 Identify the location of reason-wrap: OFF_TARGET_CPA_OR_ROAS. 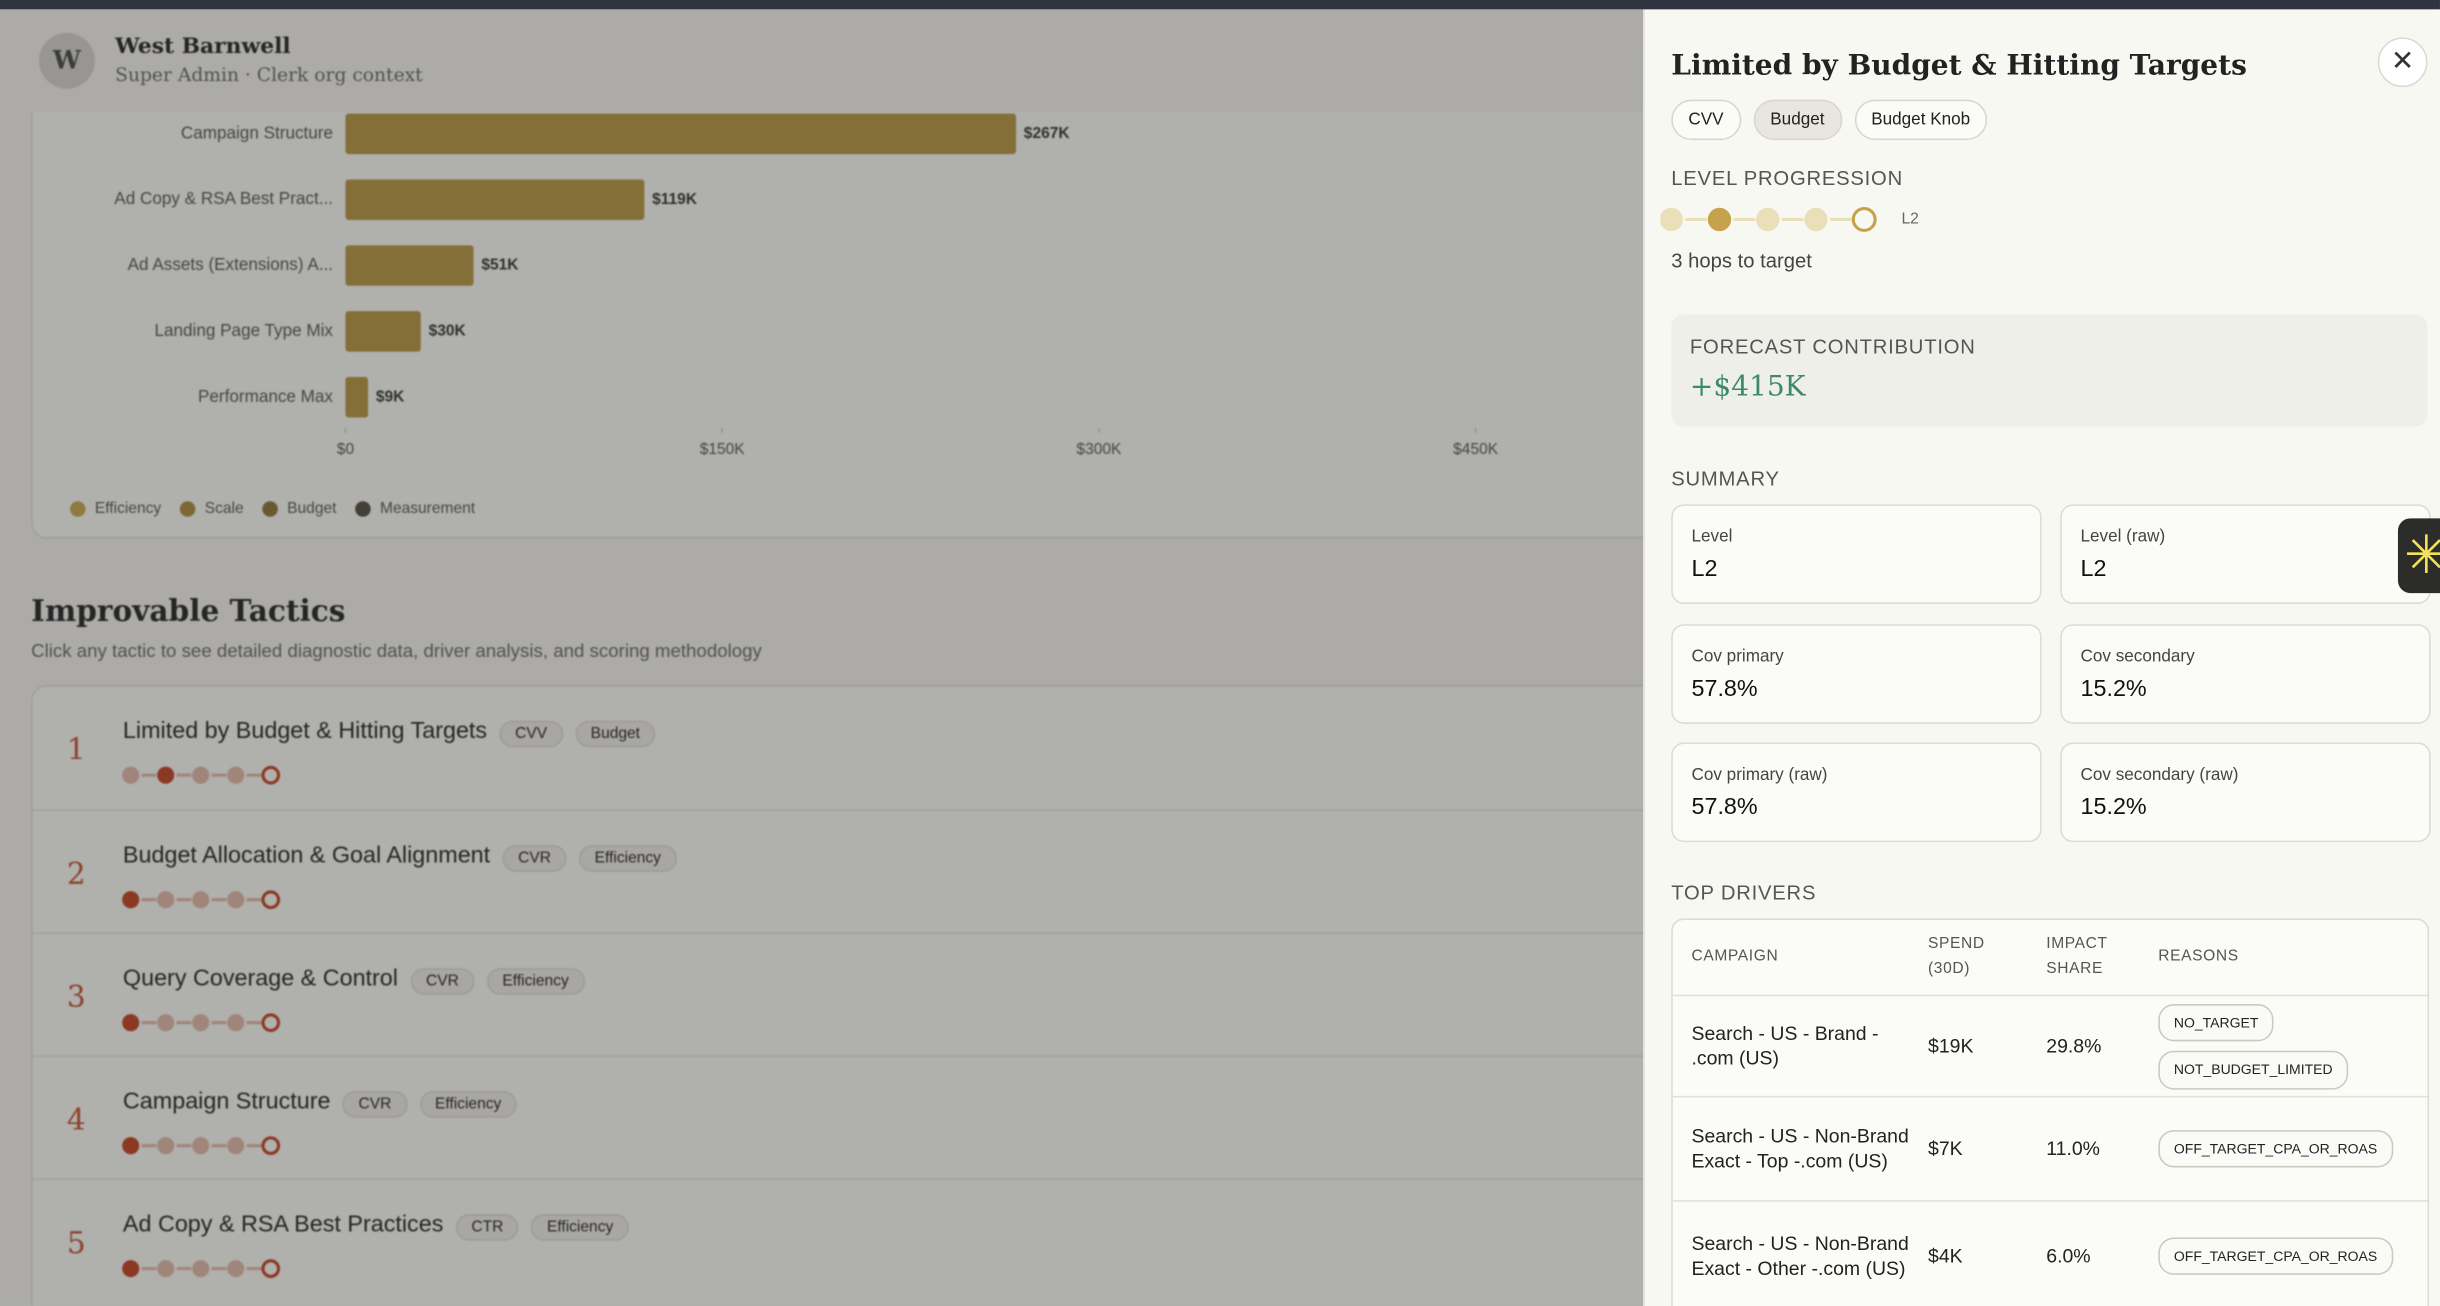
(2283, 1255).